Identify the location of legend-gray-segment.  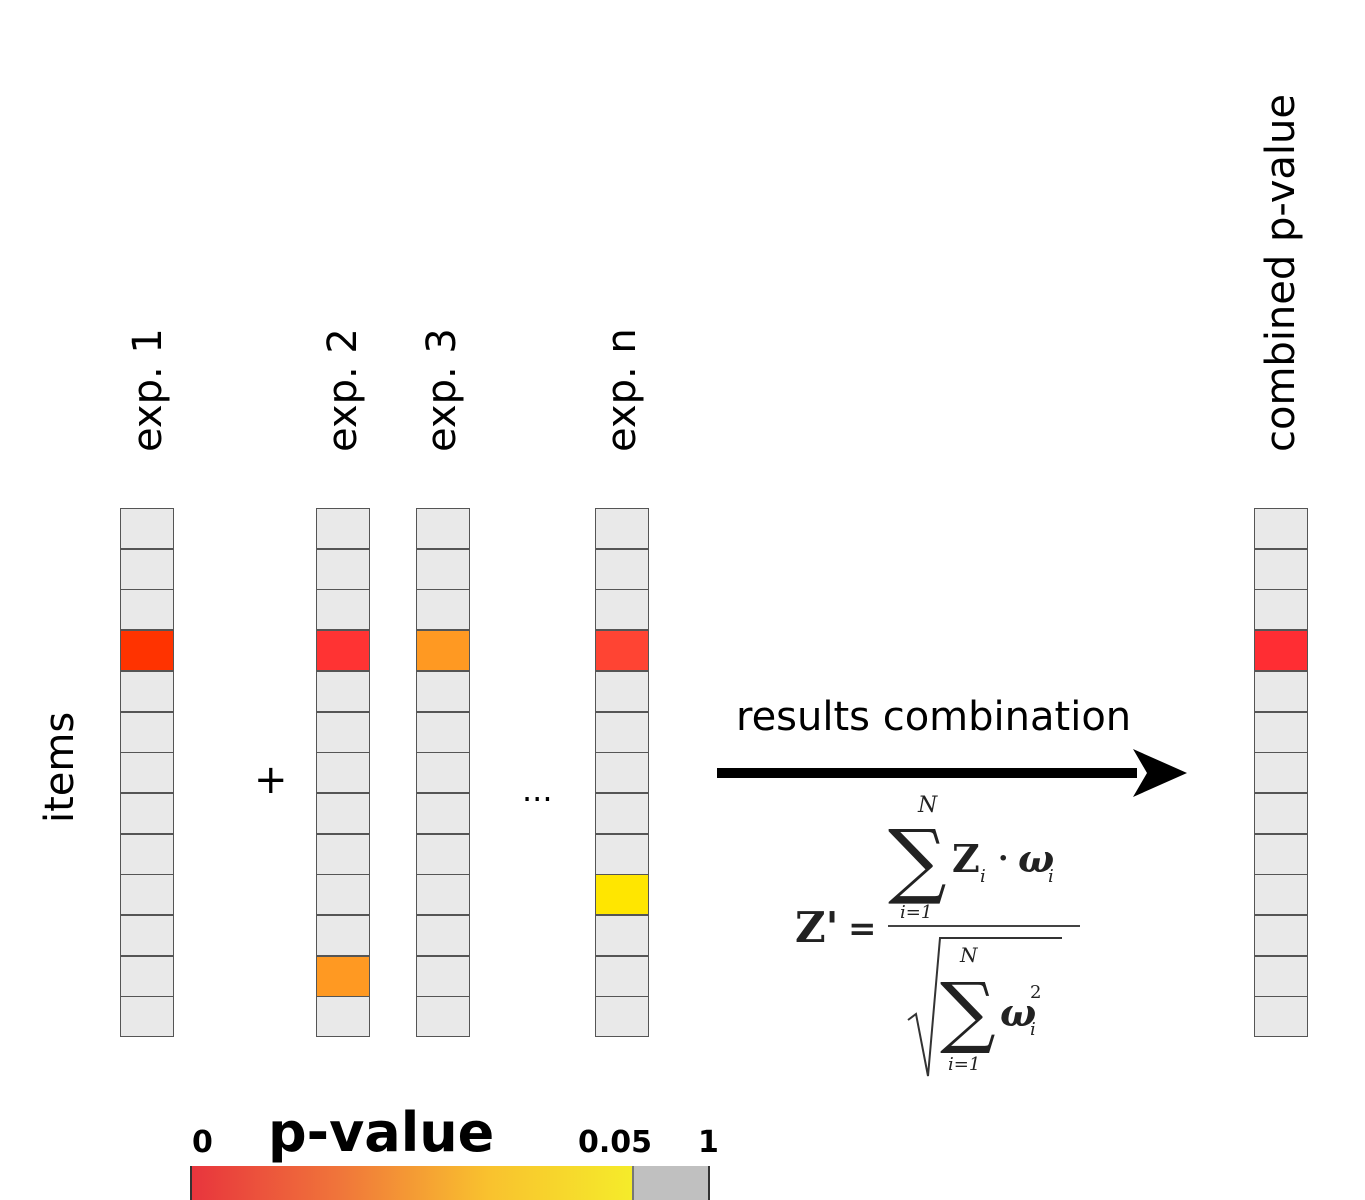
(670, 1183).